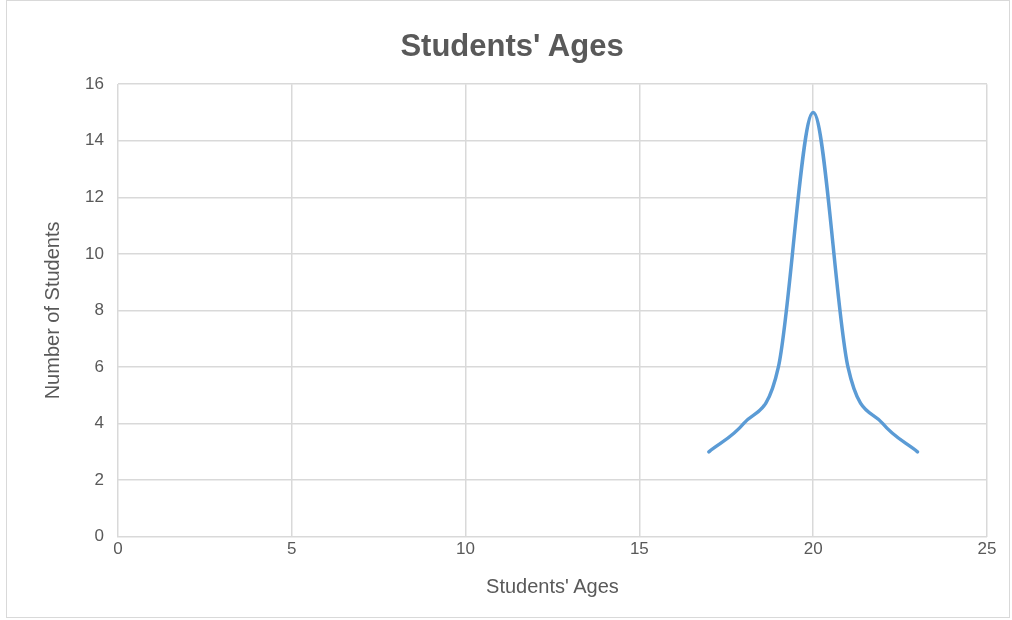  I want to click on x-tick-label: 15, so click(639, 549).